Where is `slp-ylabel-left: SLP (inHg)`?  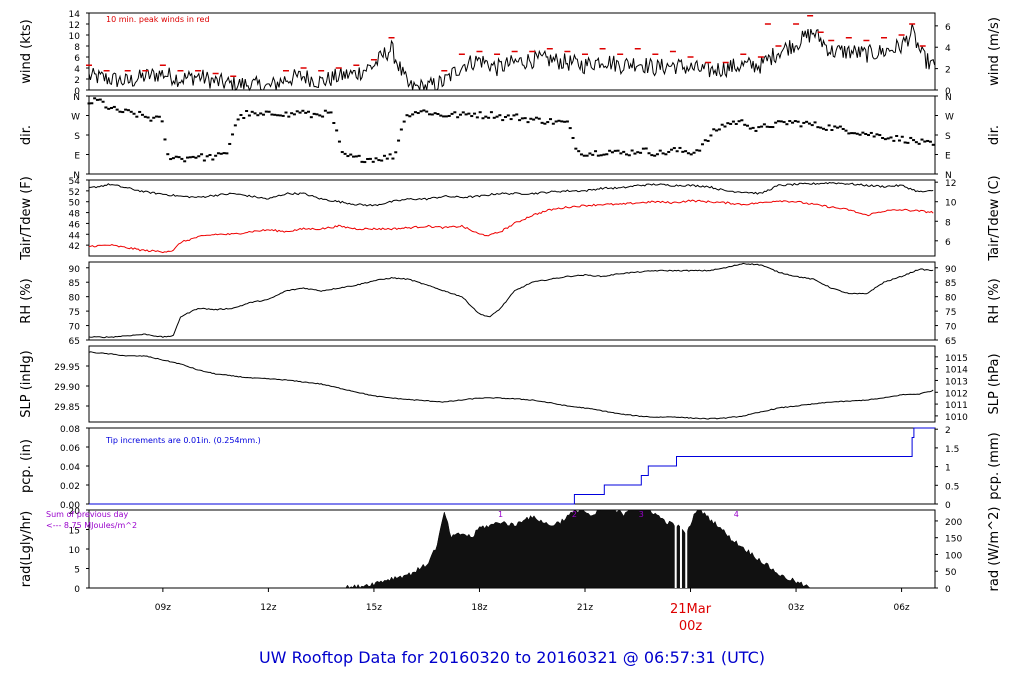
slp-ylabel-left: SLP (inHg) is located at coordinates (26, 384).